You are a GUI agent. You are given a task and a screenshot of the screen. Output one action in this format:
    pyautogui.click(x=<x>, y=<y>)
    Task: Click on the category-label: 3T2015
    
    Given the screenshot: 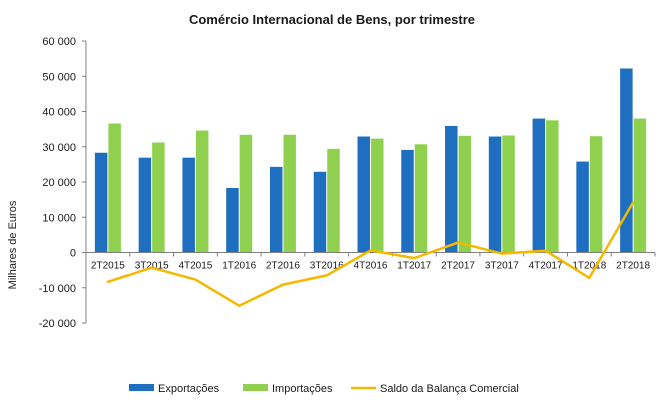 What is the action you would take?
    pyautogui.click(x=152, y=266)
    